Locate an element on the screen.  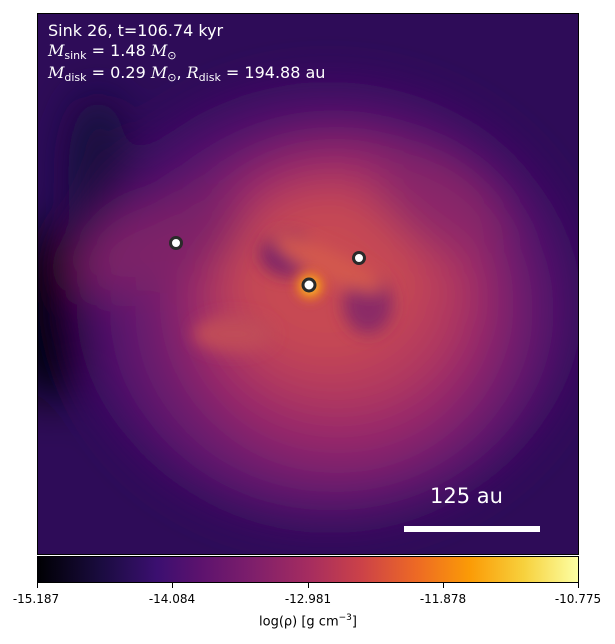
arm-upper-right is located at coordinates (438, 204).